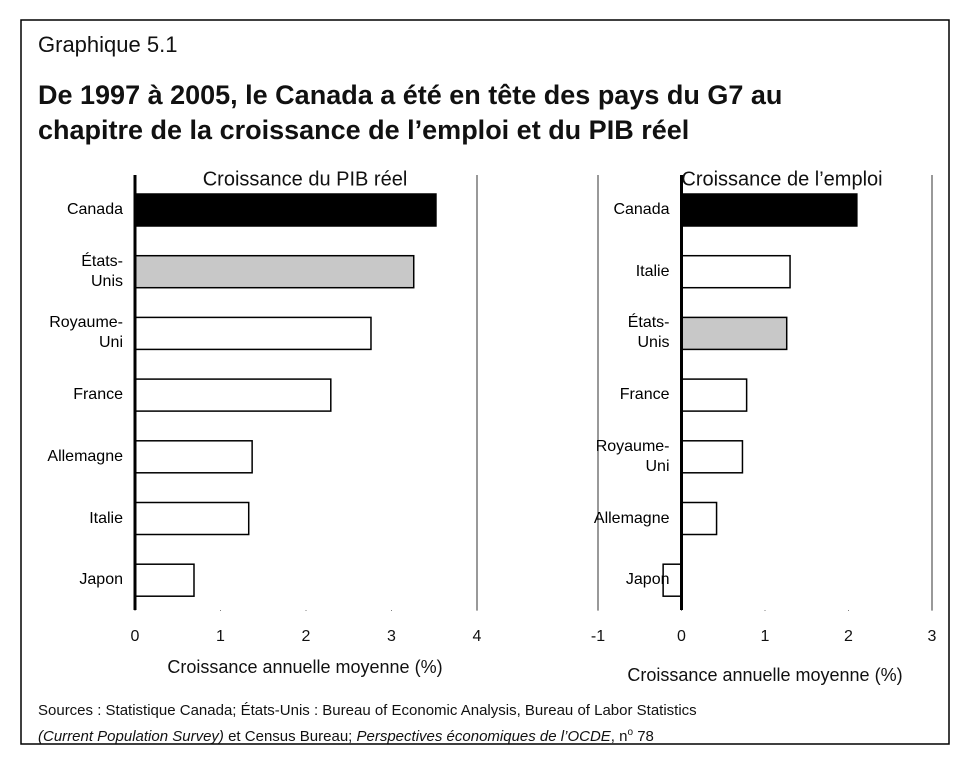 This screenshot has height=763, width=963. I want to click on source-text: (Current Population Survey), so click(131, 736).